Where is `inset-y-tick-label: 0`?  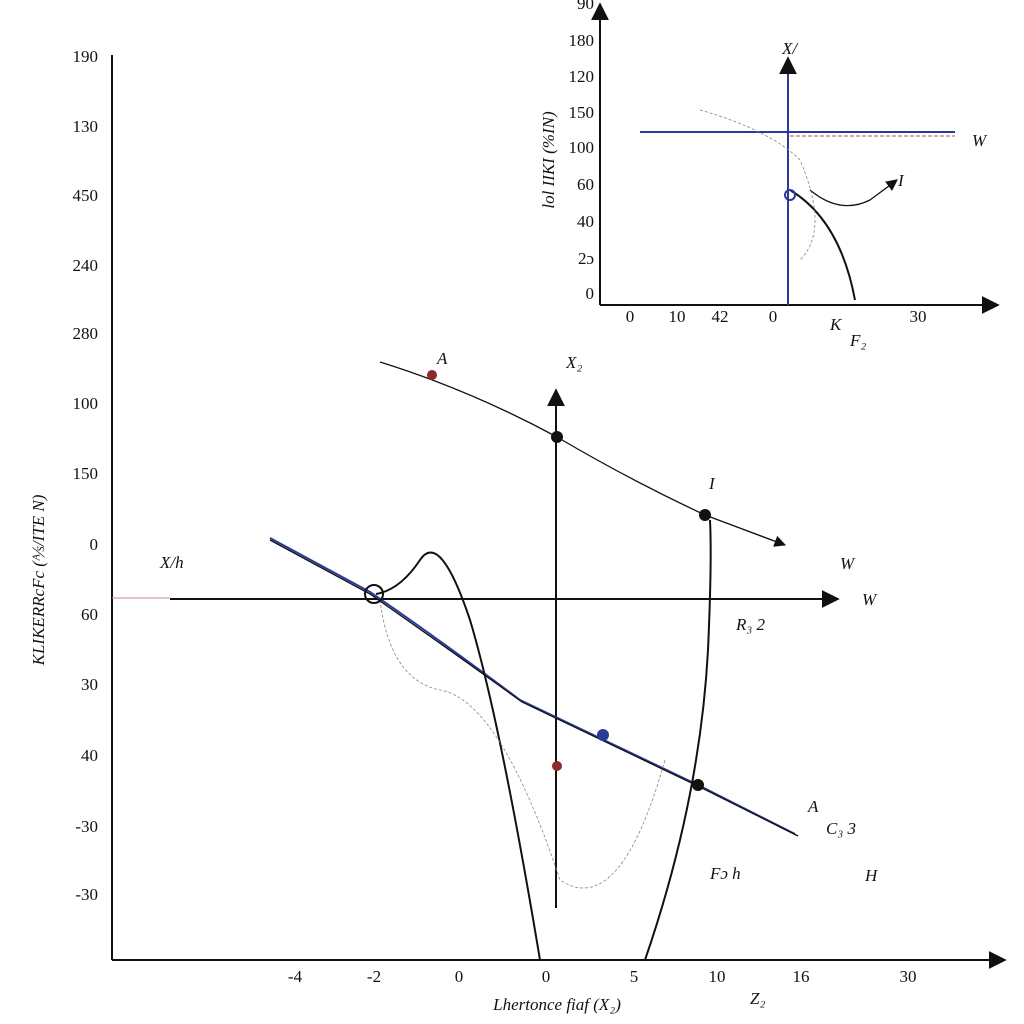 inset-y-tick-label: 0 is located at coordinates (590, 293).